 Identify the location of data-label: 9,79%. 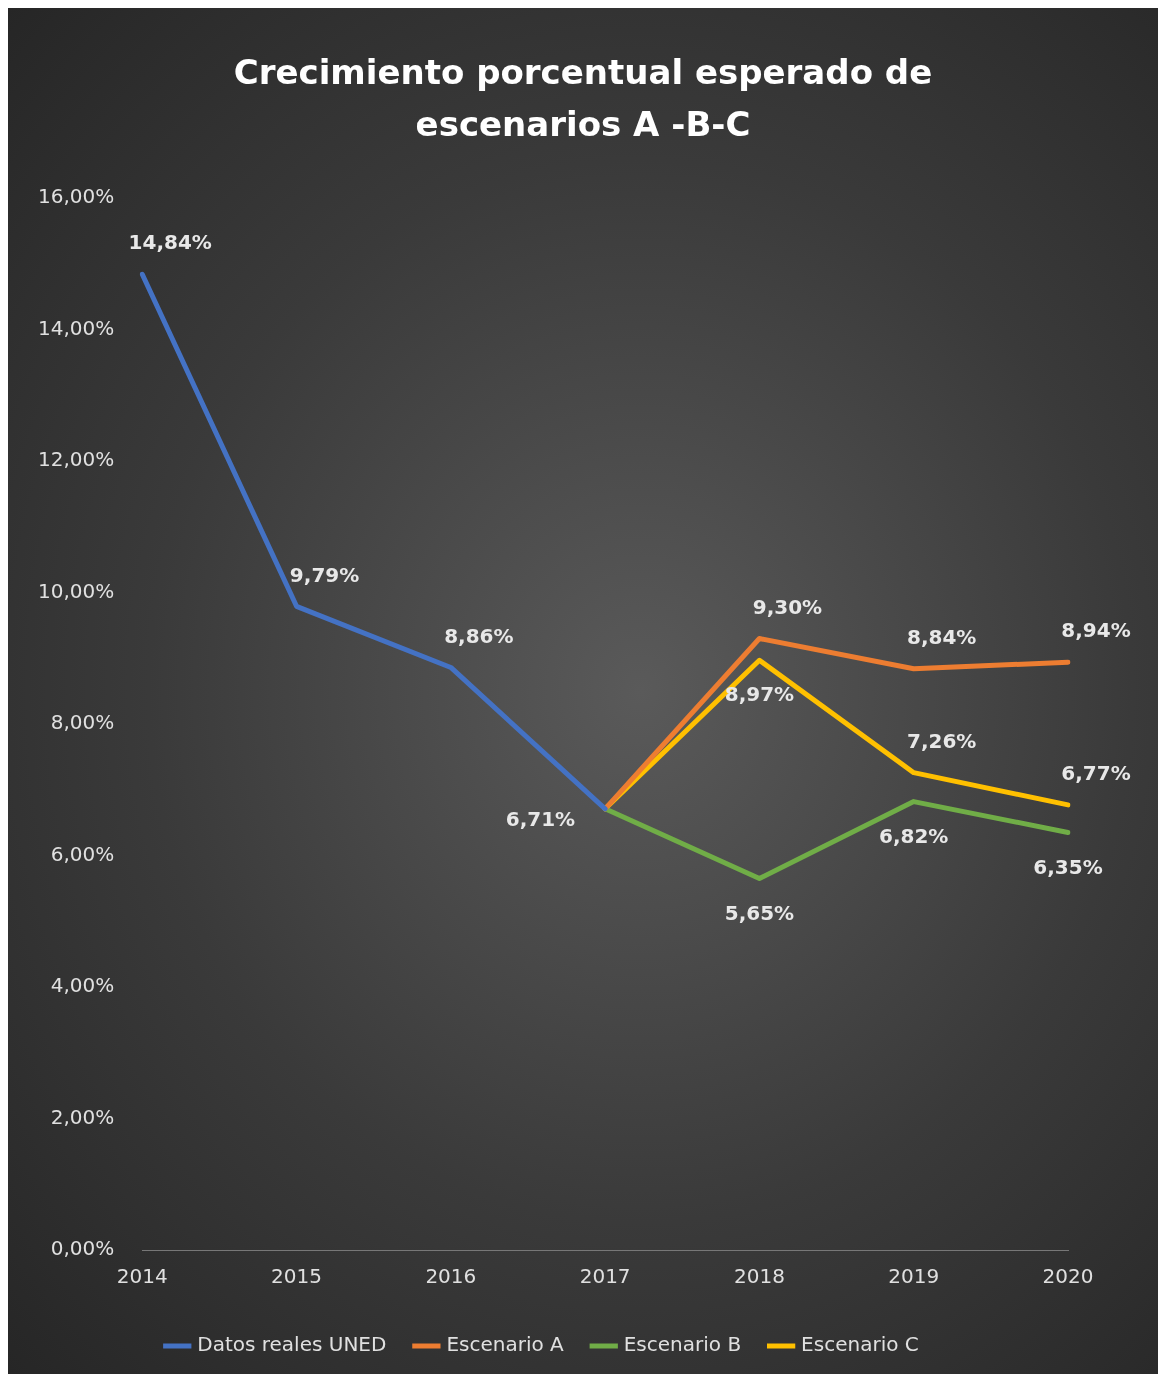
(324, 574).